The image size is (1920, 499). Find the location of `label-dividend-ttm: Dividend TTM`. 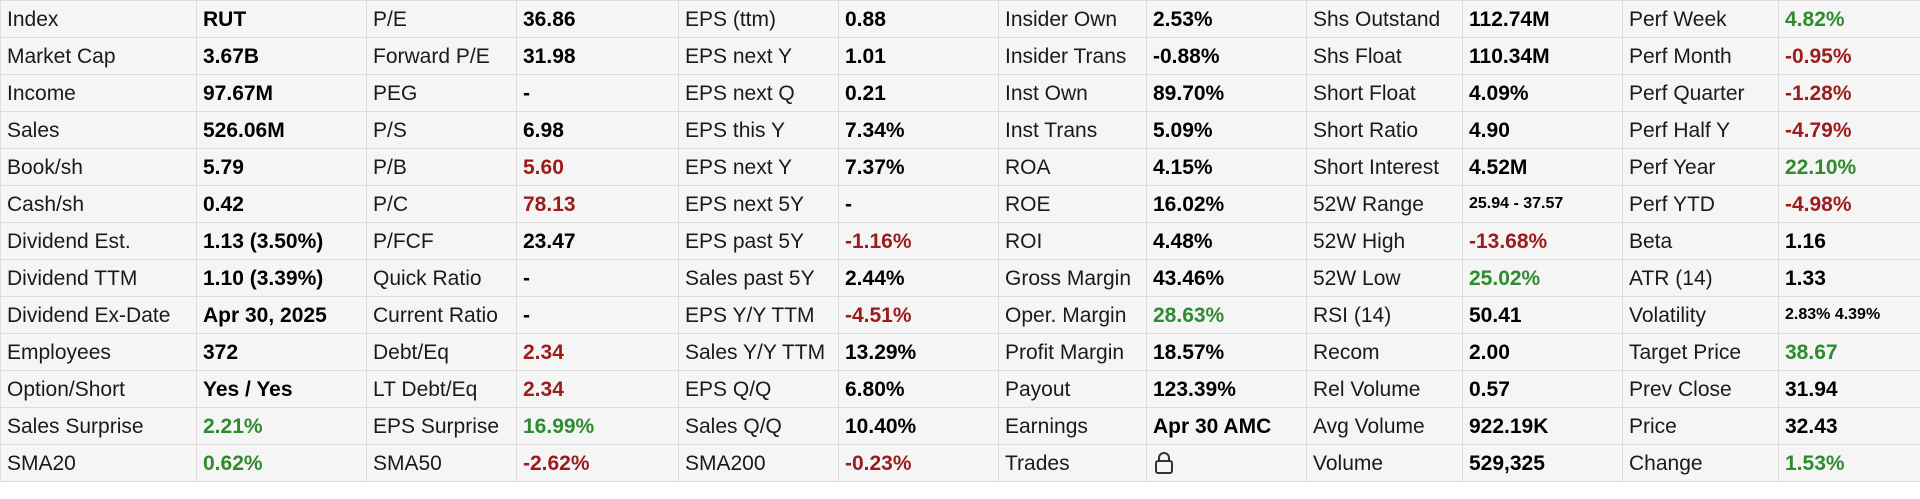

label-dividend-ttm: Dividend TTM is located at coordinates (98, 278).